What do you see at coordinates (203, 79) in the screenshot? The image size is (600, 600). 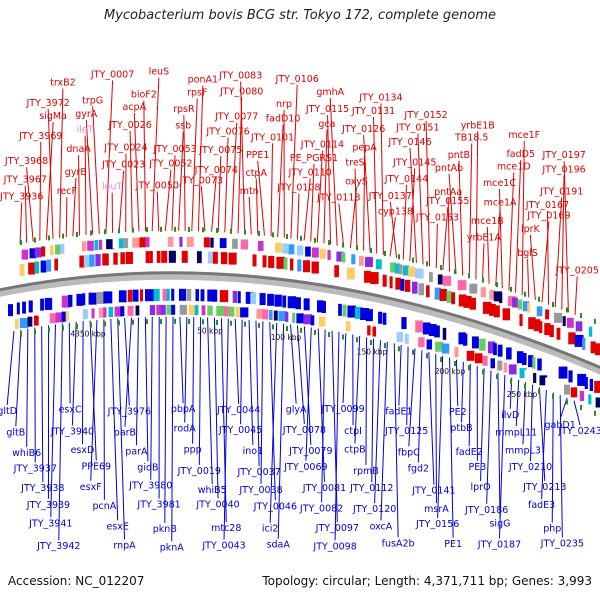 I see `forward-gene-label: ponA1` at bounding box center [203, 79].